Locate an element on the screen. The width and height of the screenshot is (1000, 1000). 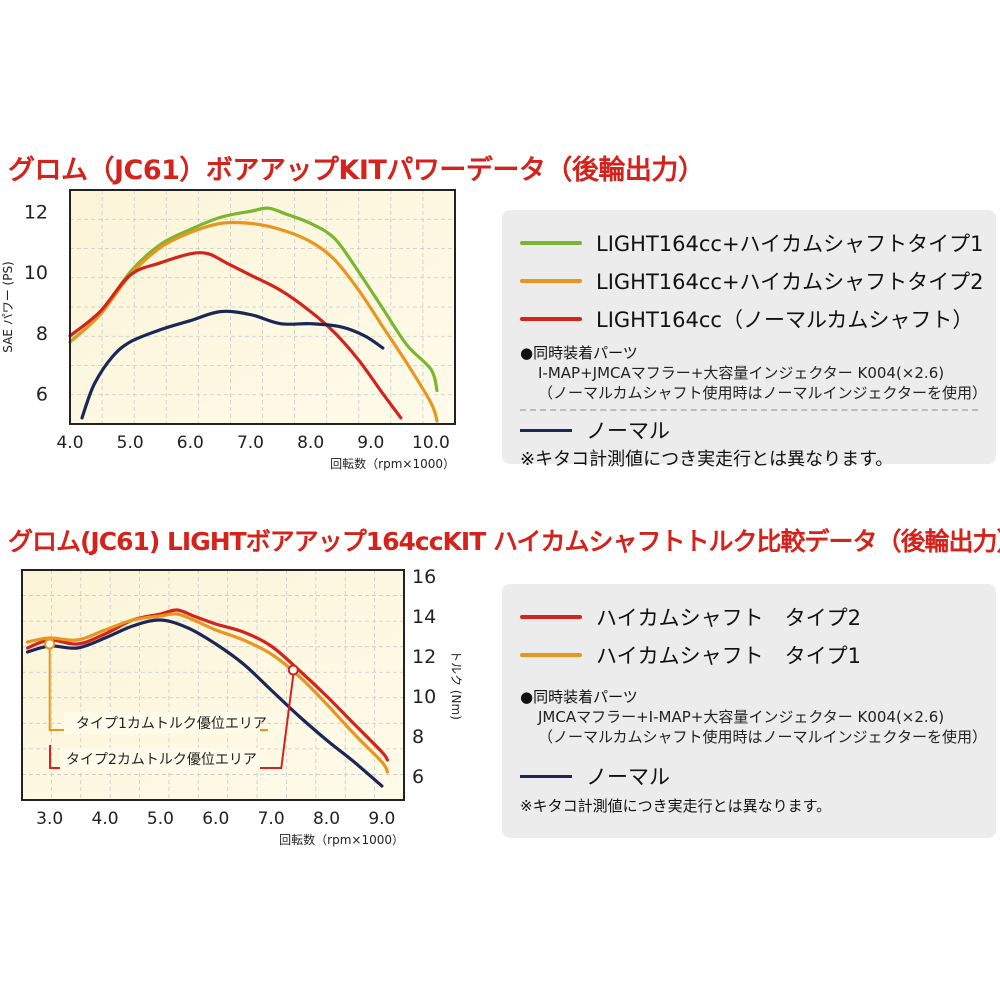
legend-item: ハイカムシャフト タイプ2 is located at coordinates (749, 617).